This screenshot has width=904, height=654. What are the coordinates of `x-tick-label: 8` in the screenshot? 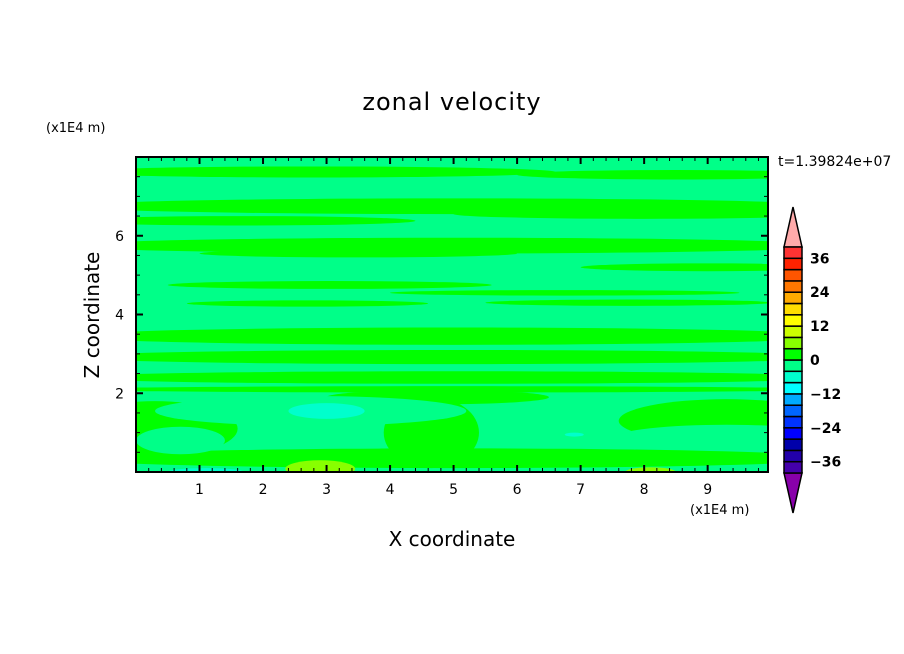 It's located at (644, 490).